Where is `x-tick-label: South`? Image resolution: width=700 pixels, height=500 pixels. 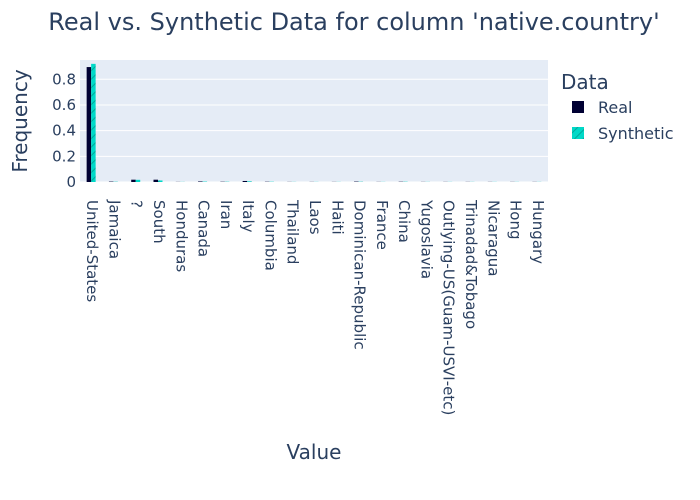
x-tick-label: South is located at coordinates (159, 222).